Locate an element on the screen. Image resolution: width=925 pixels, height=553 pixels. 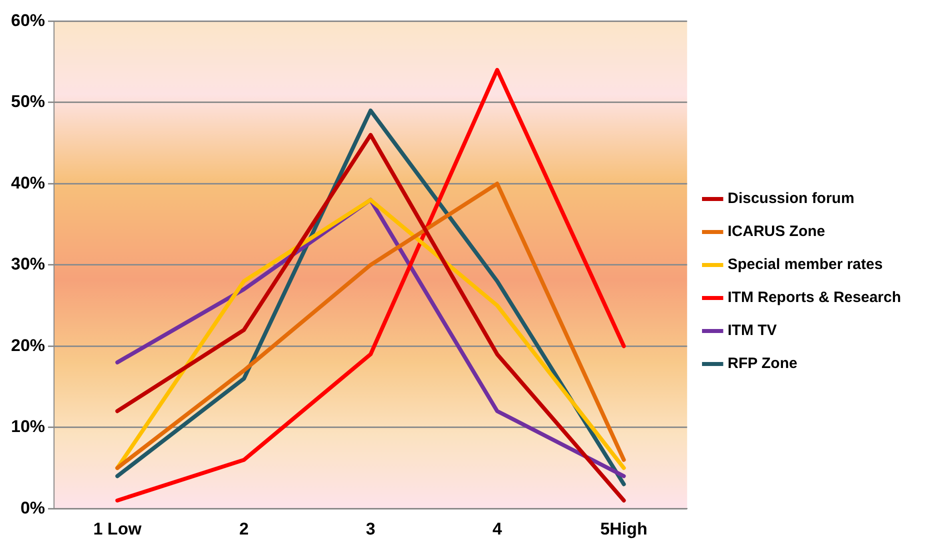
legend-label: Special member rates is located at coordinates (805, 265).